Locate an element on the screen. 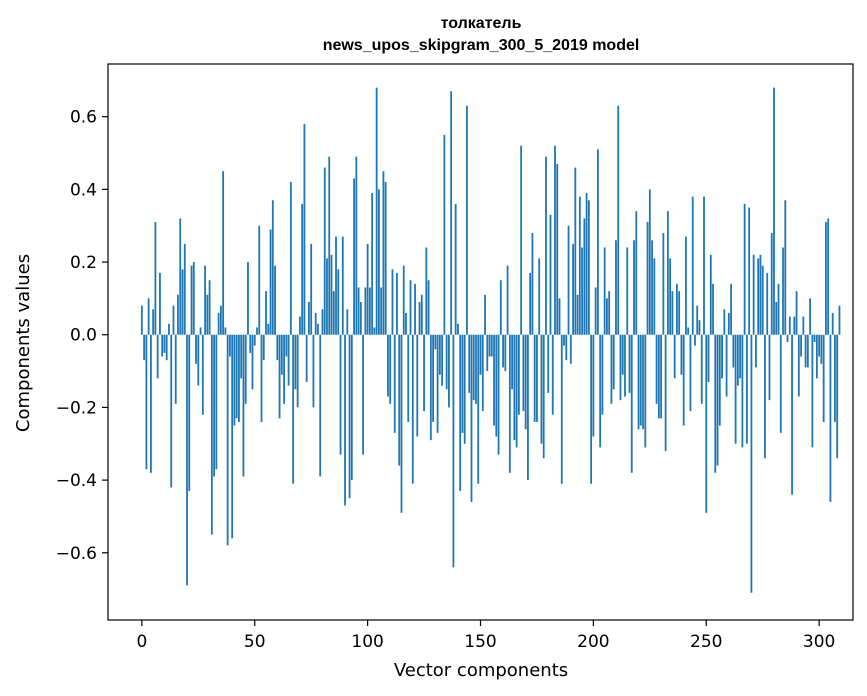  y-axis-label: Components values is located at coordinates (23, 343).